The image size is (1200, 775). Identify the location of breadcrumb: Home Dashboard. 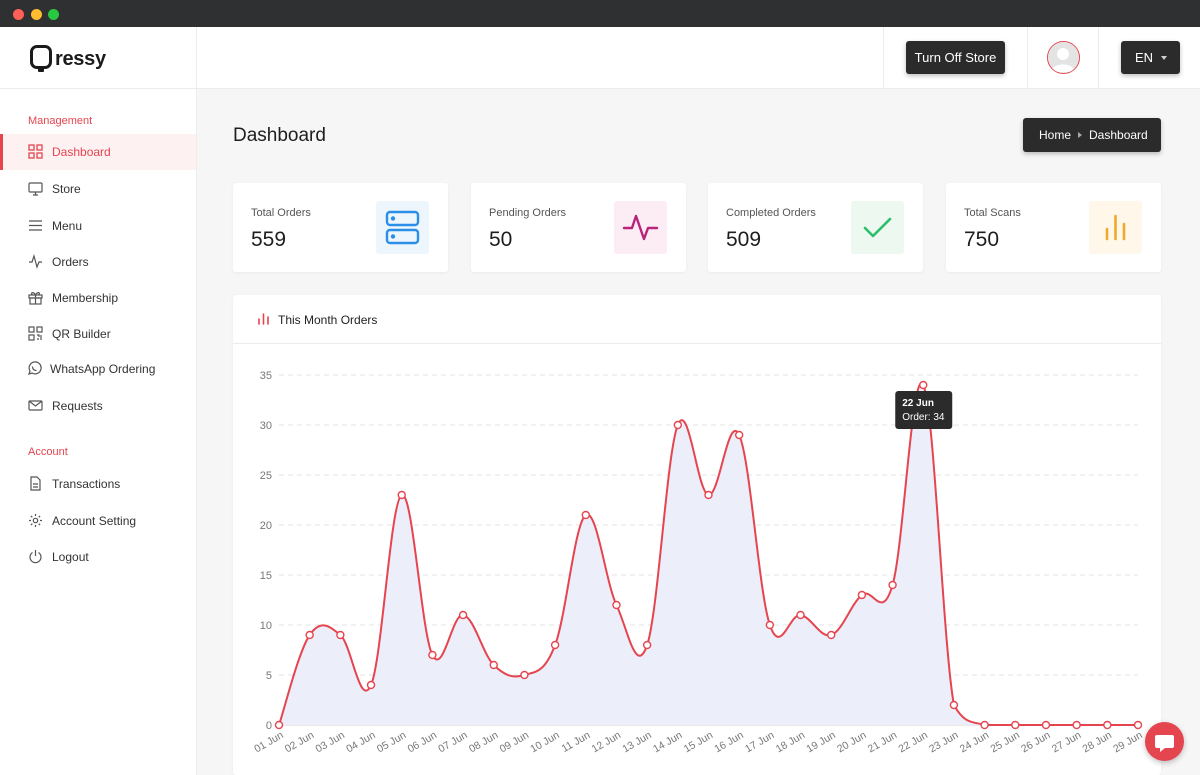
(1092, 135).